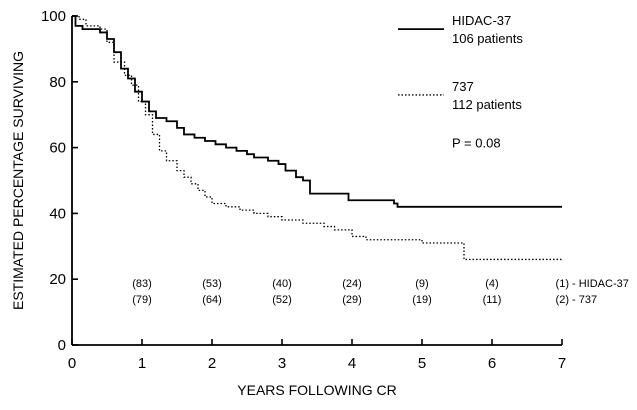  Describe the element at coordinates (584, 300) in the screenshot. I see `at-risk-row-label: - 737` at that location.